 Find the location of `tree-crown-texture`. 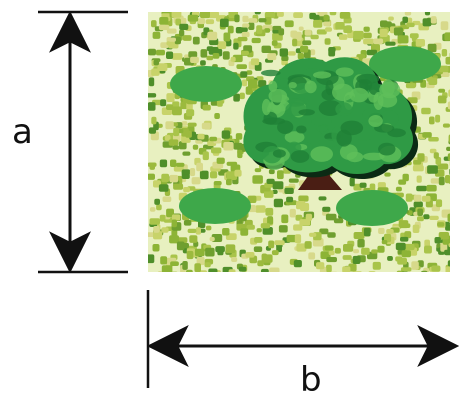

tree-crown-texture is located at coordinates (330, 119).